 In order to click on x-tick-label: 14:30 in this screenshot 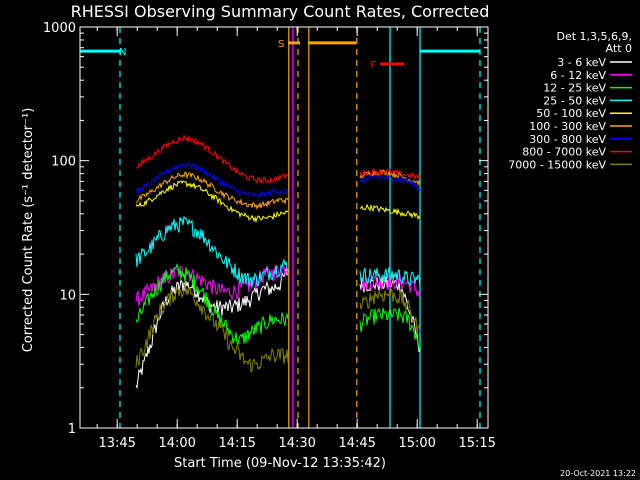, I will do `click(296, 443)`.